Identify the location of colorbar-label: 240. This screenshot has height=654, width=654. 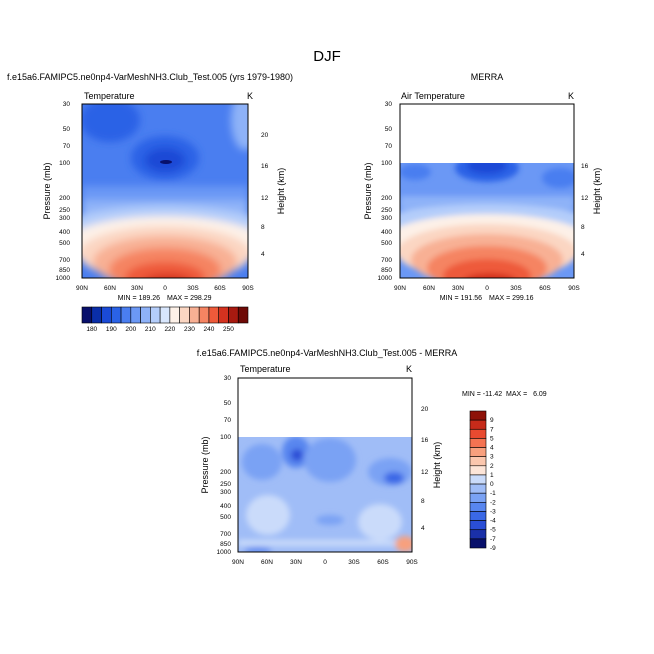
(209, 329).